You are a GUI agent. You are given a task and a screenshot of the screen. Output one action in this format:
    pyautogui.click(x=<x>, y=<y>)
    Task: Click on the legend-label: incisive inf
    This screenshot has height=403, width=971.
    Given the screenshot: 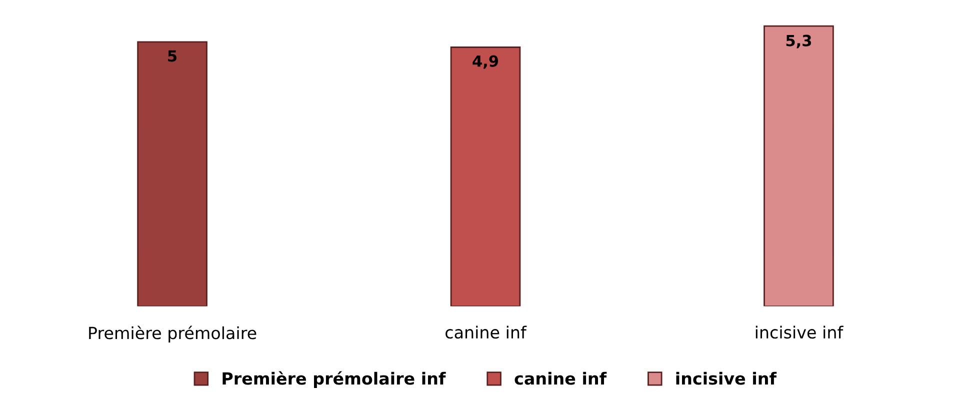 What is the action you would take?
    pyautogui.click(x=726, y=378)
    